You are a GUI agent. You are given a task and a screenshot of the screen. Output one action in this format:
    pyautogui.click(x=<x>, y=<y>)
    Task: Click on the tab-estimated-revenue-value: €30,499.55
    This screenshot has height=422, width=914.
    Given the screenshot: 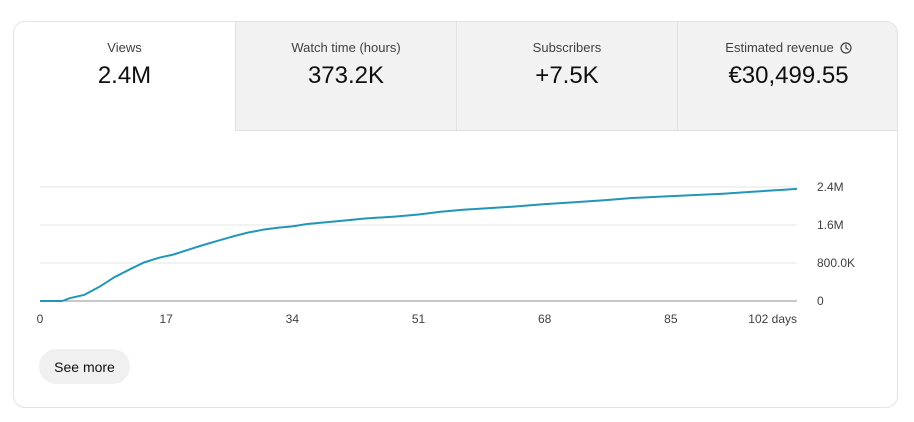 What is the action you would take?
    pyautogui.click(x=788, y=75)
    